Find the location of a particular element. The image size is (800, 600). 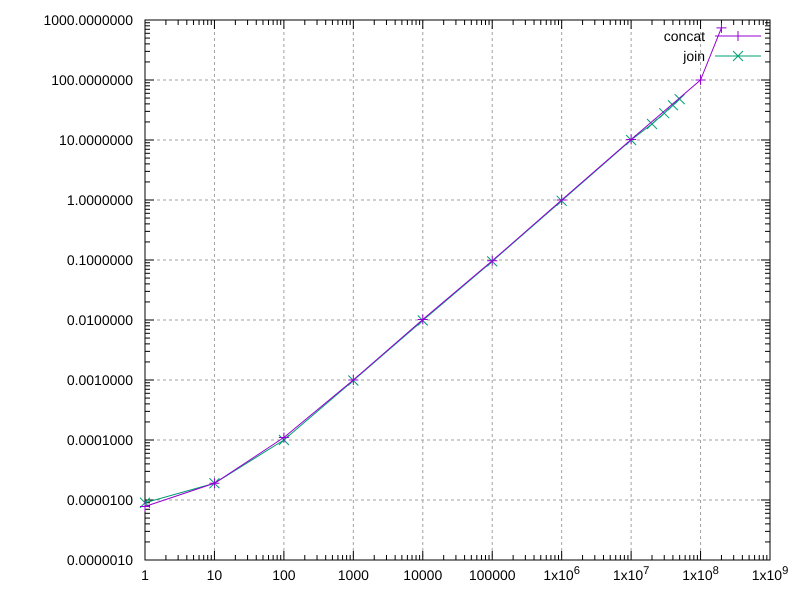

y-tick-label: 1000.0000000 is located at coordinates (88, 20).